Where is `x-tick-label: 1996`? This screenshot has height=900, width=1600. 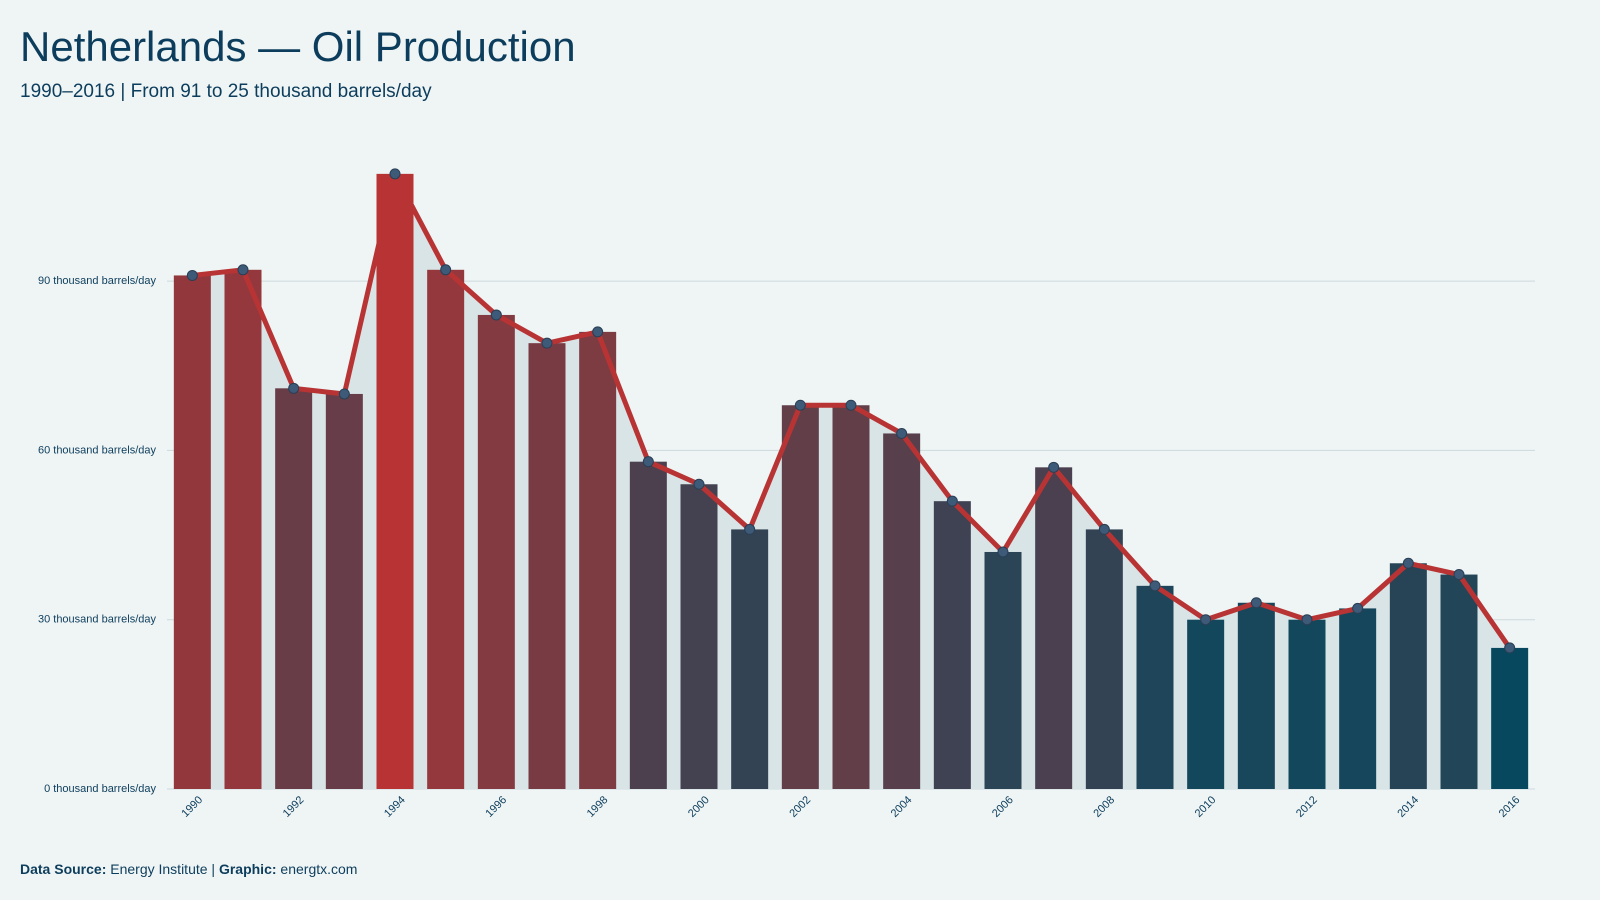
x-tick-label: 1996 is located at coordinates (496, 807).